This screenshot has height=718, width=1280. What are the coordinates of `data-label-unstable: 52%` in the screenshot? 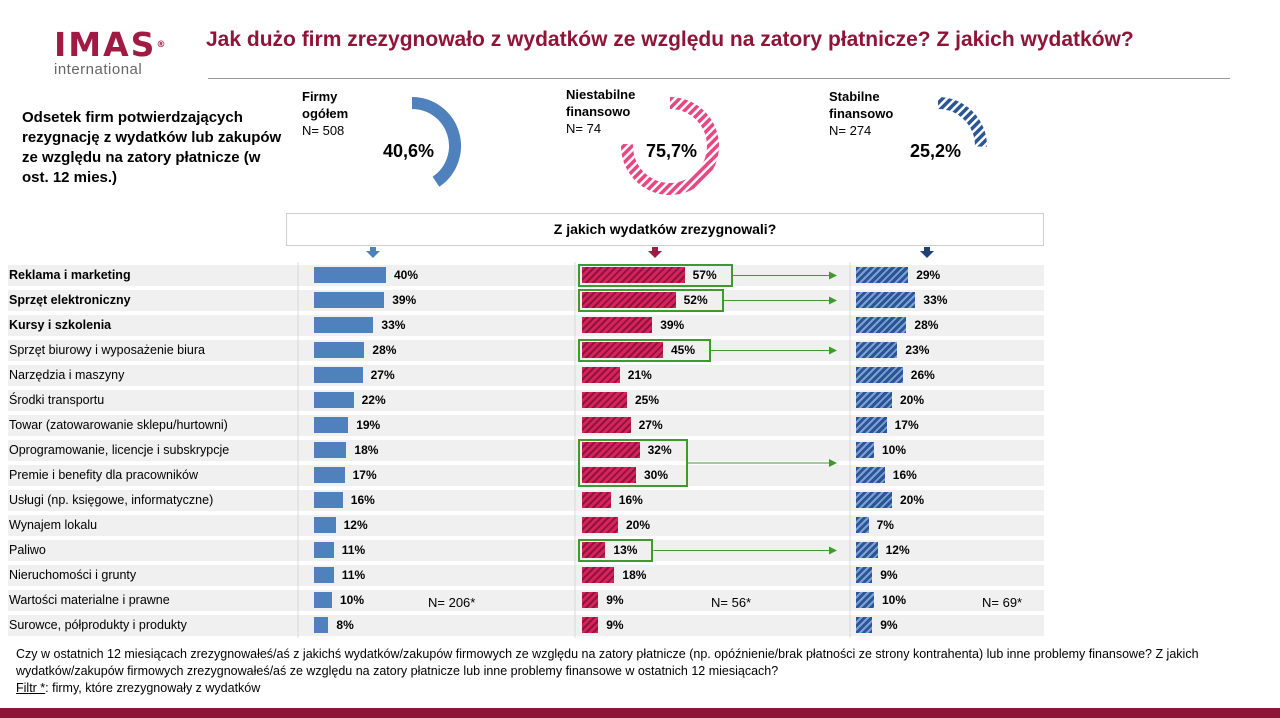 It's located at (695, 300).